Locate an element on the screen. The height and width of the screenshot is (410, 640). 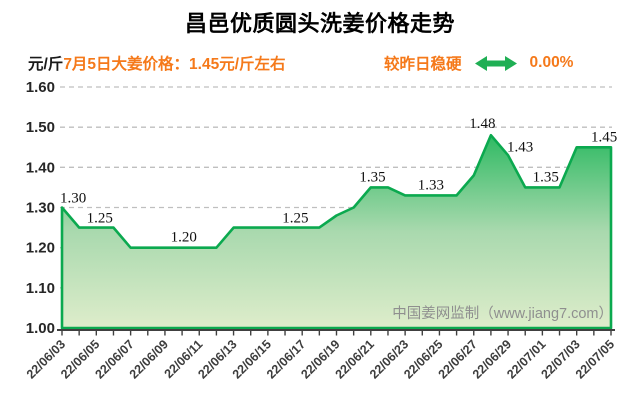
y-axis-labels: 1.60 1.50 1.40 1.30 1.20 1.10 1.00 is located at coordinates (40, 208).